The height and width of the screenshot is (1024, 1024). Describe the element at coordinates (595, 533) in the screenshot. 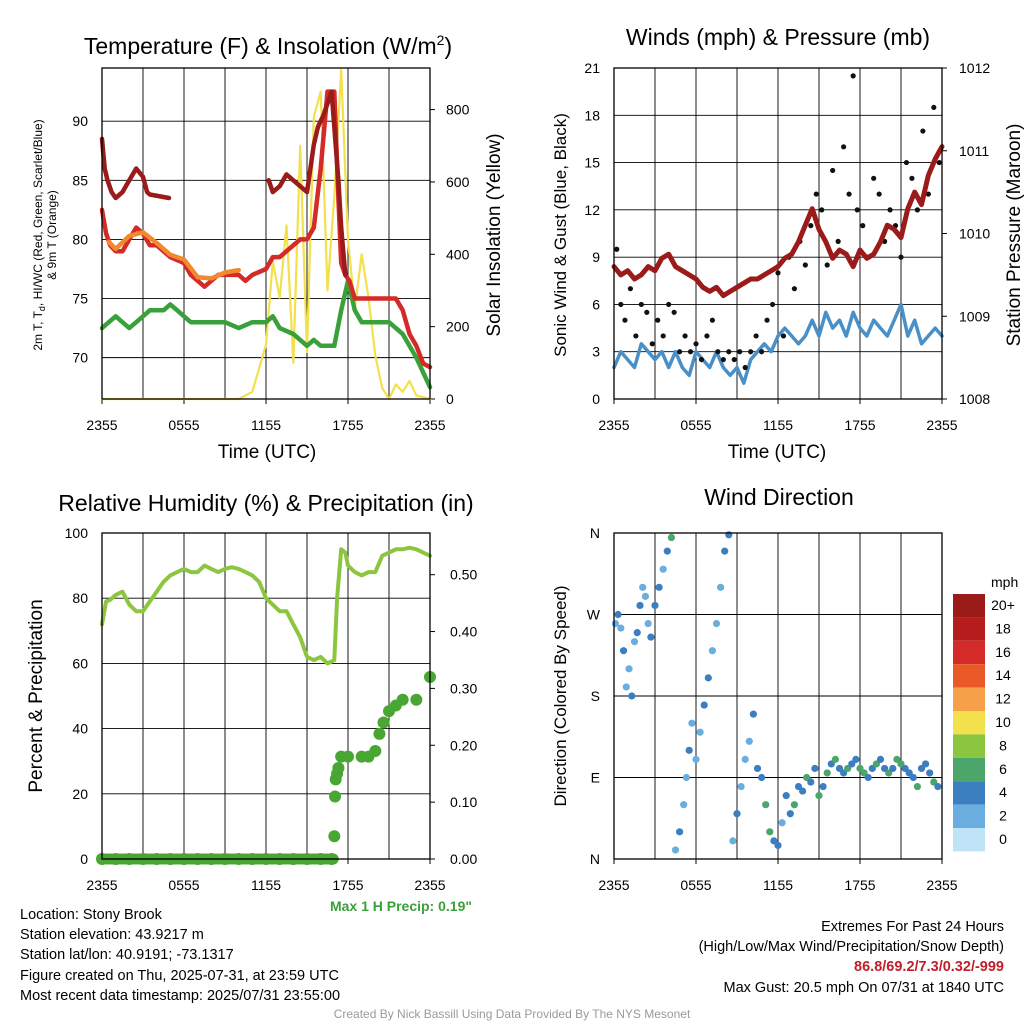

I see `y-tick-label: N` at that location.